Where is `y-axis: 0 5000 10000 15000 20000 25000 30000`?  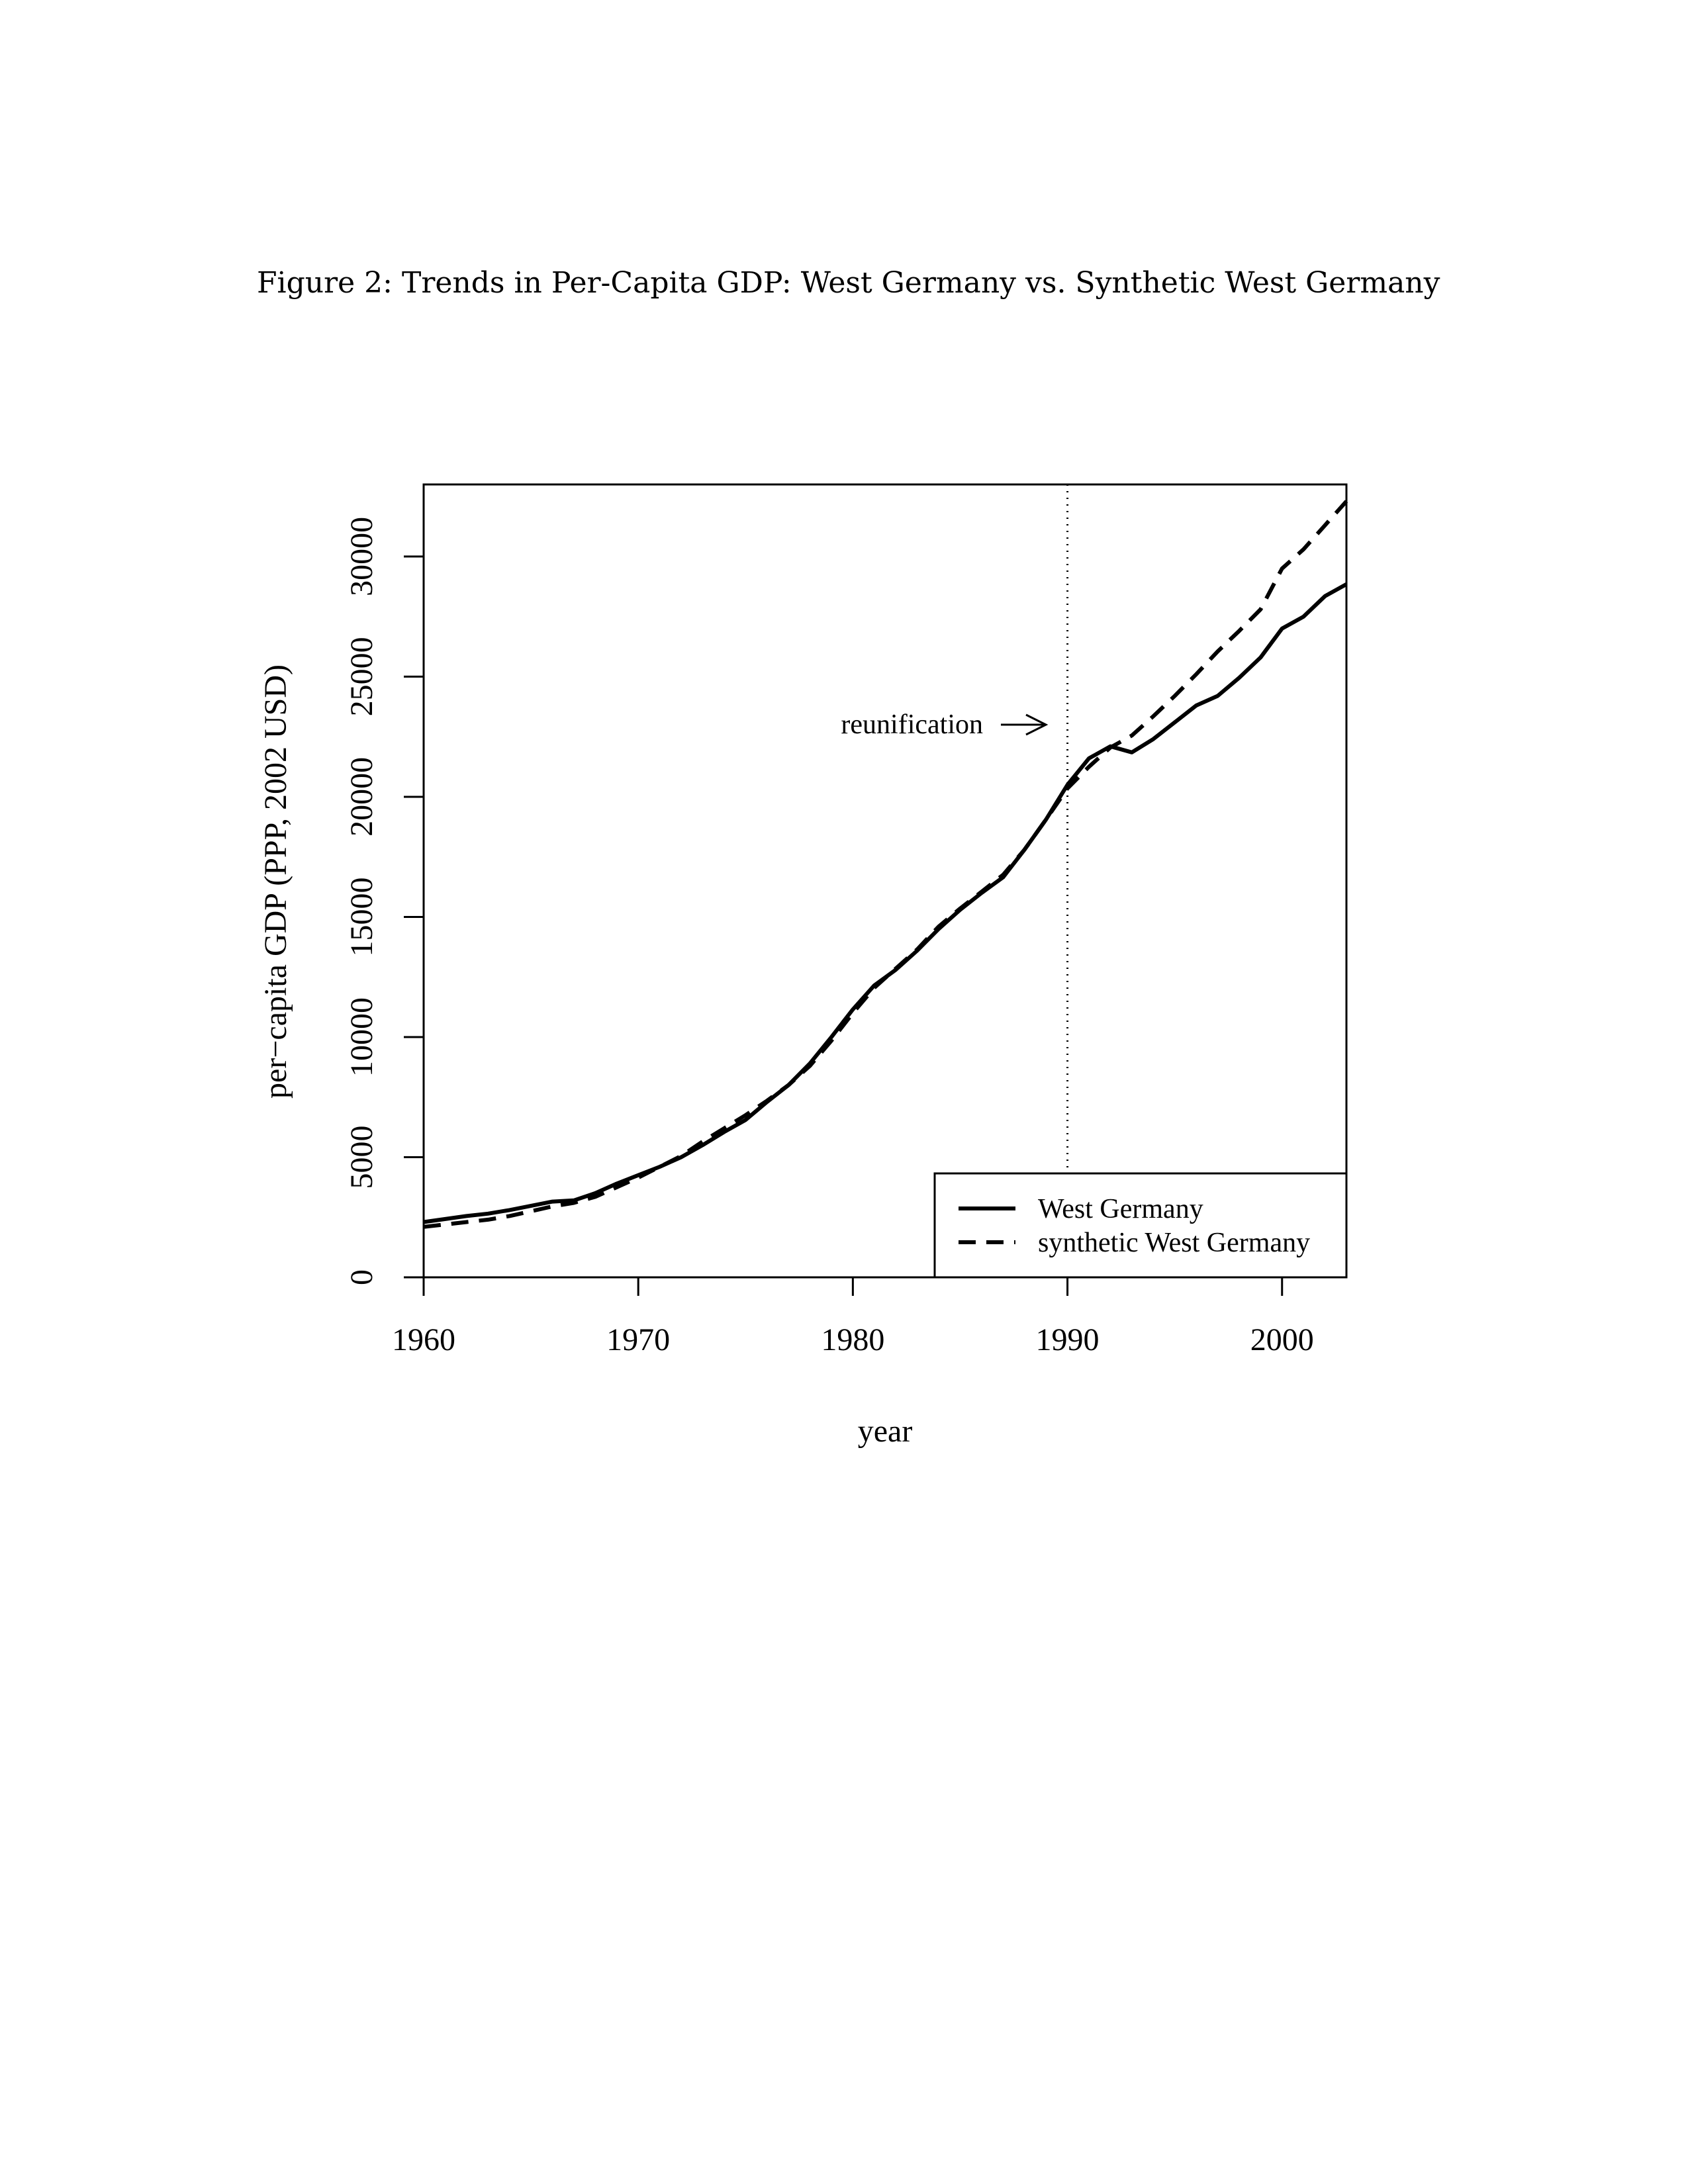 y-axis: 0 5000 10000 15000 20000 25000 30000 is located at coordinates (384, 901).